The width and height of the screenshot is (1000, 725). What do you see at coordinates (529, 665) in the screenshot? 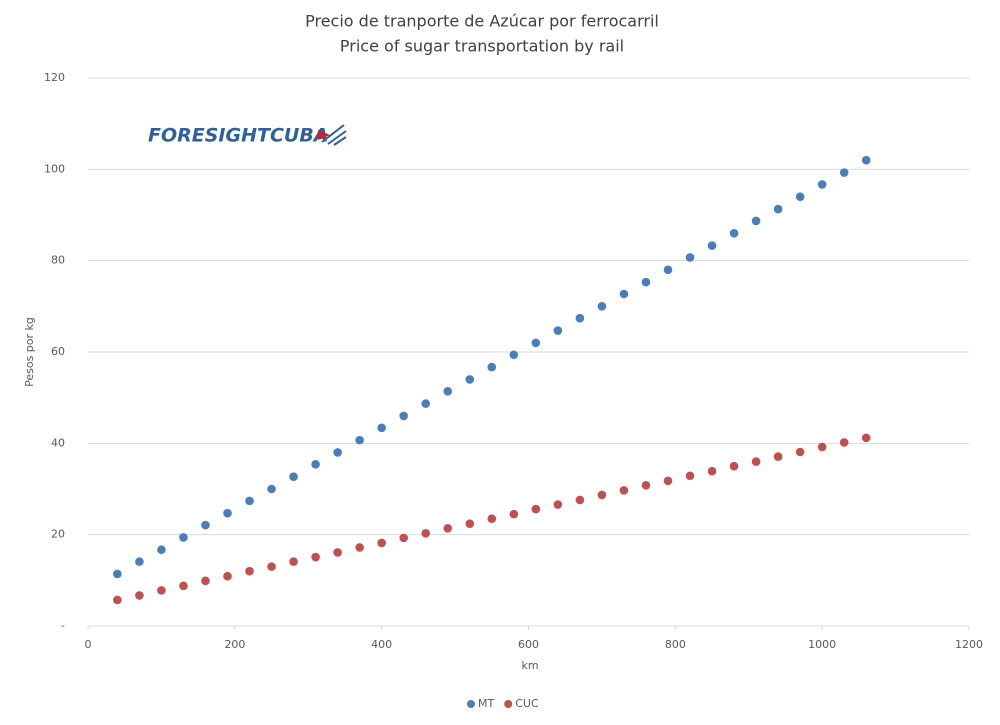
I see `x-axis-label: km` at bounding box center [529, 665].